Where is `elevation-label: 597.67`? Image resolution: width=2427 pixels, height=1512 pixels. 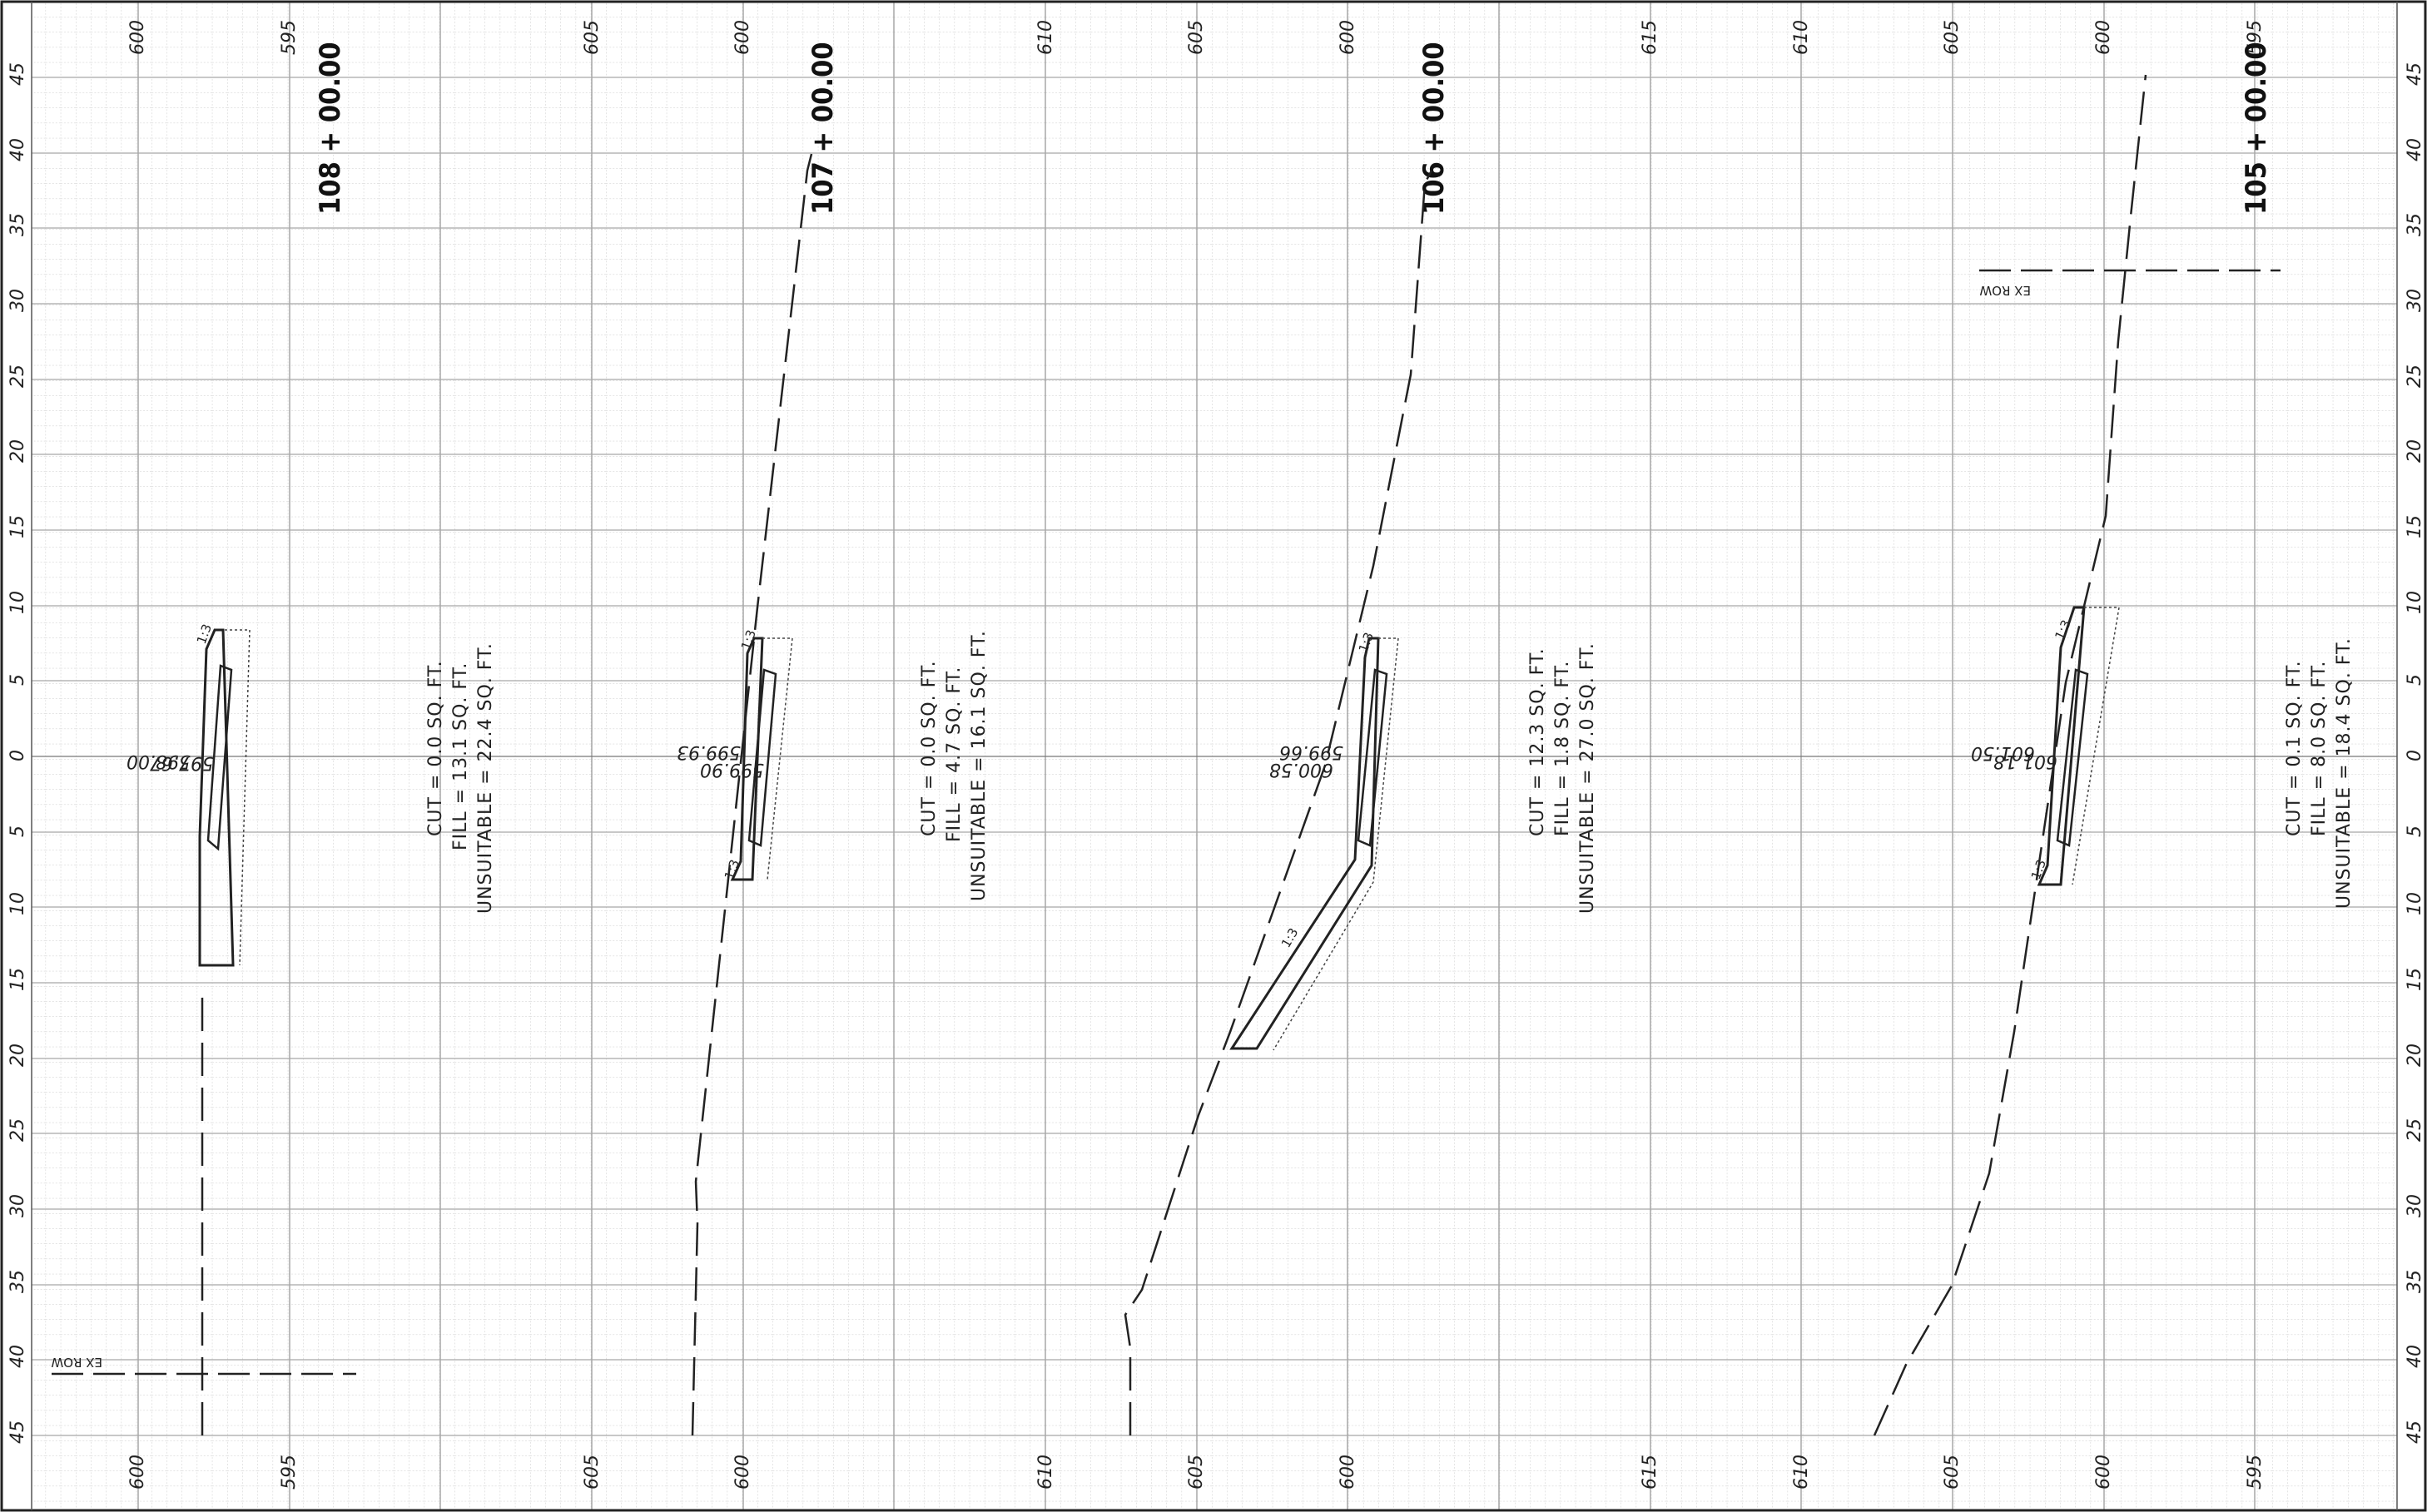 elevation-label: 597.67 is located at coordinates (182, 762).